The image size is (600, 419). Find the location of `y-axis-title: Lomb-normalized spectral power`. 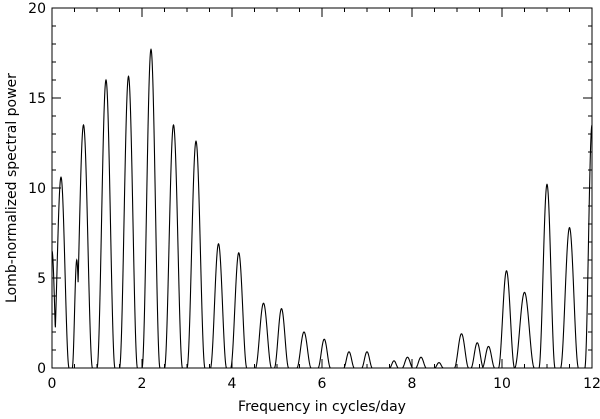

y-axis-title: Lomb-normalized spectral power is located at coordinates (12, 188).